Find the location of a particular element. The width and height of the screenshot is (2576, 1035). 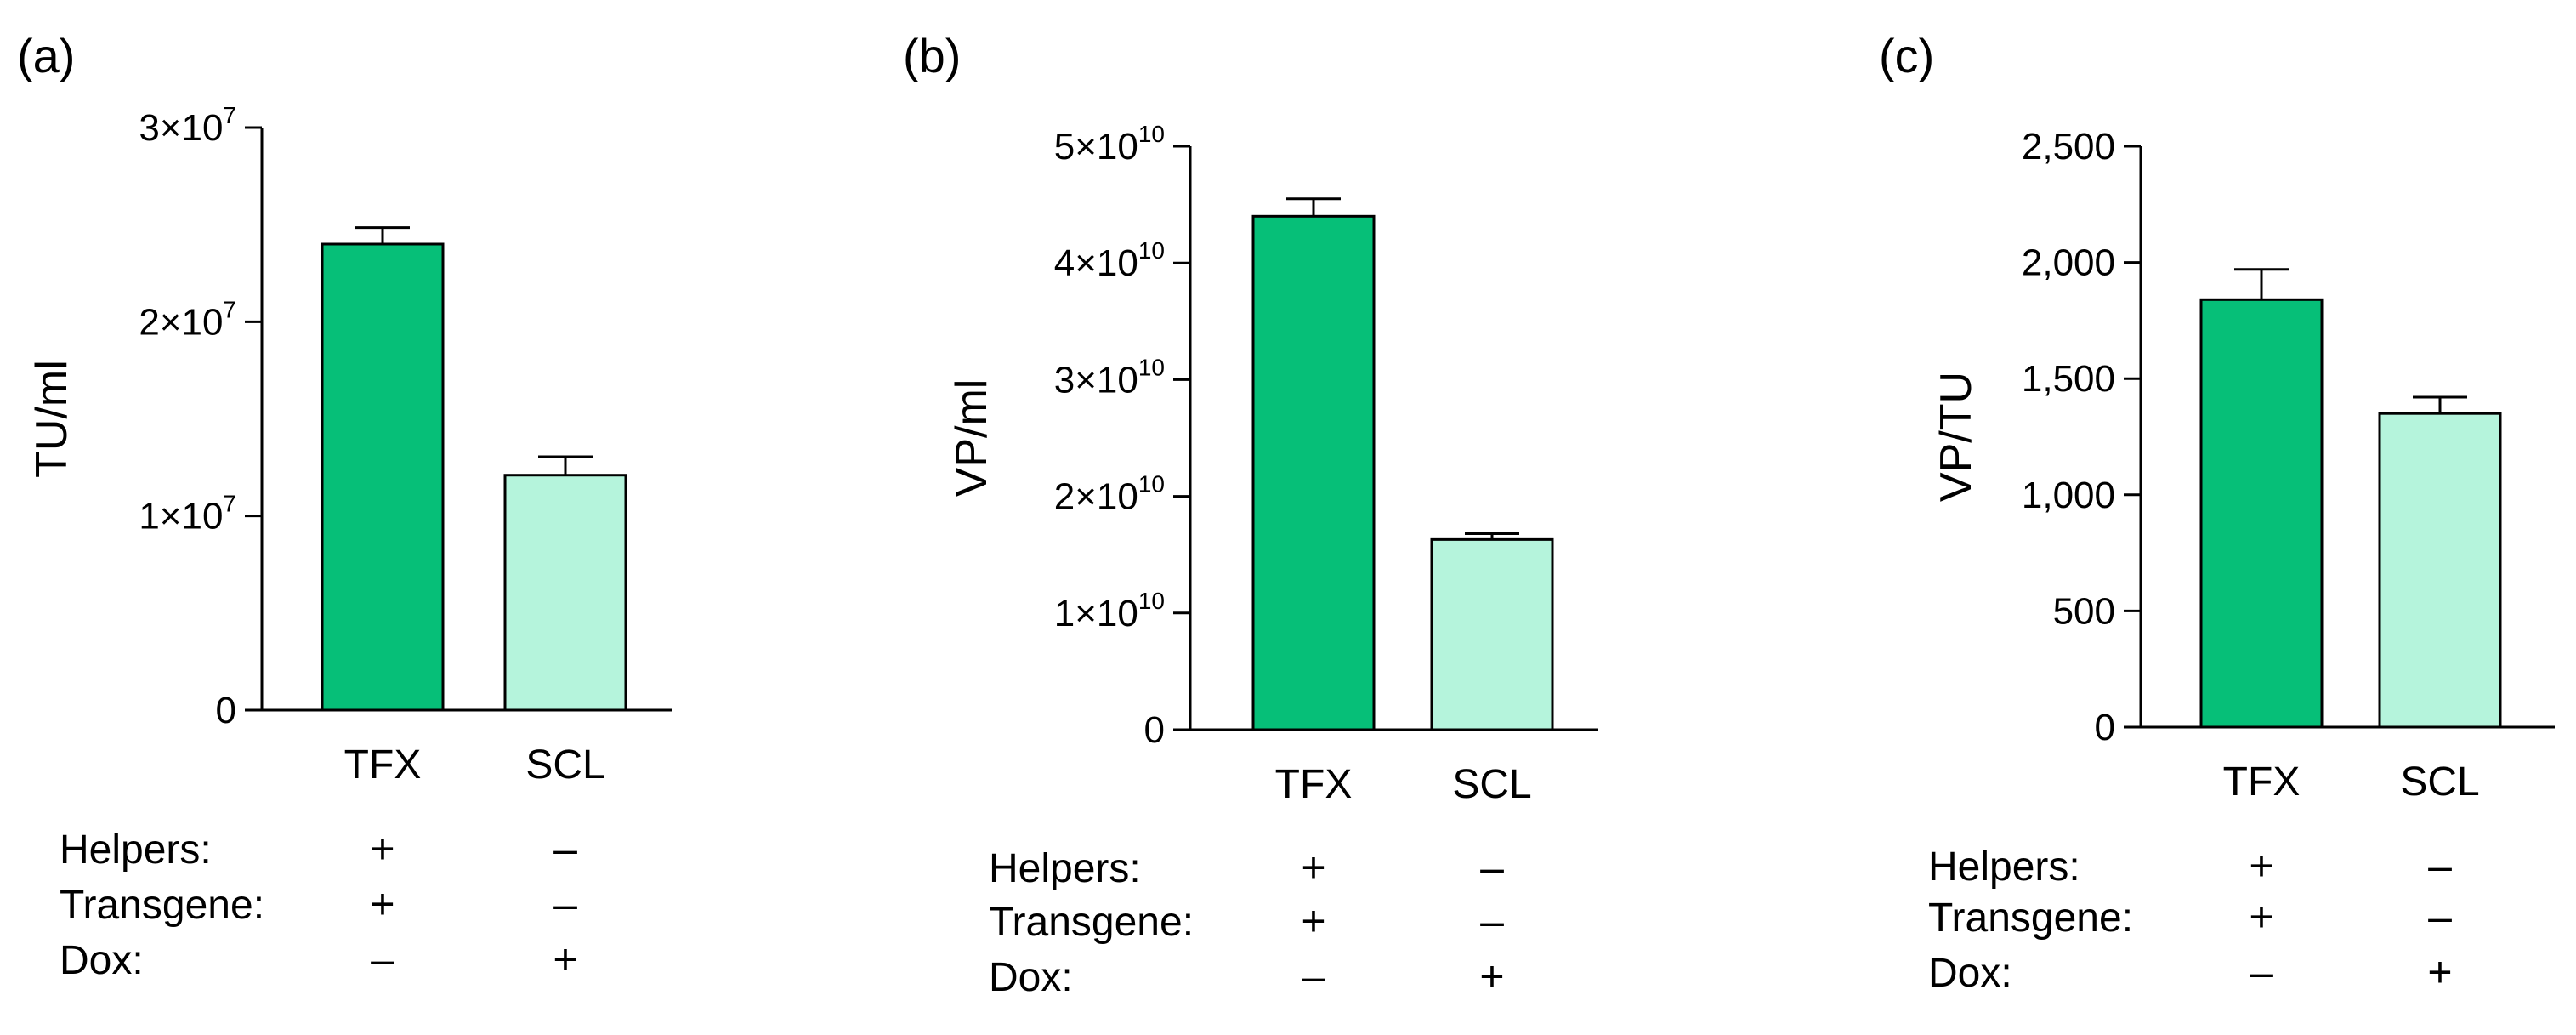

y-tick-label: 3×10⁷ is located at coordinates (187, 126).